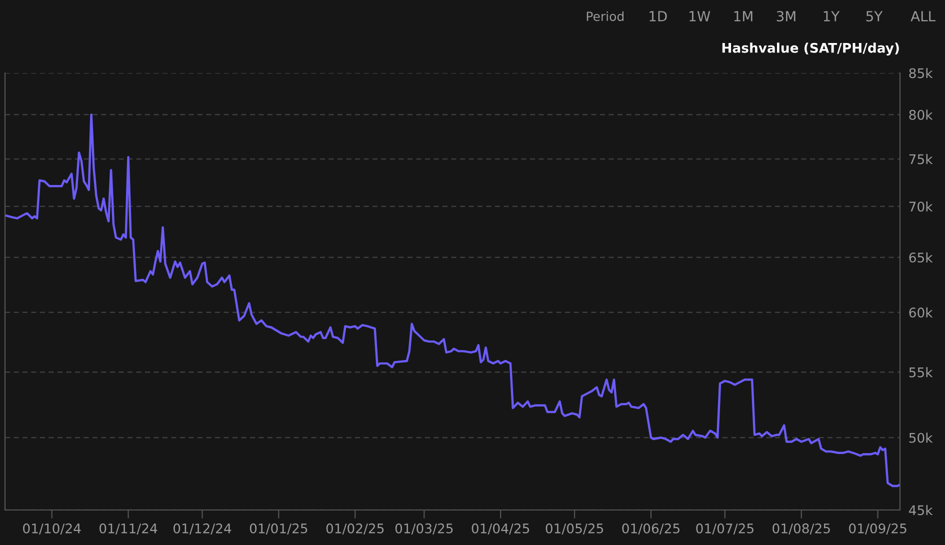 The width and height of the screenshot is (945, 545). What do you see at coordinates (501, 528) in the screenshot?
I see `x-tick-label: 01/04/25` at bounding box center [501, 528].